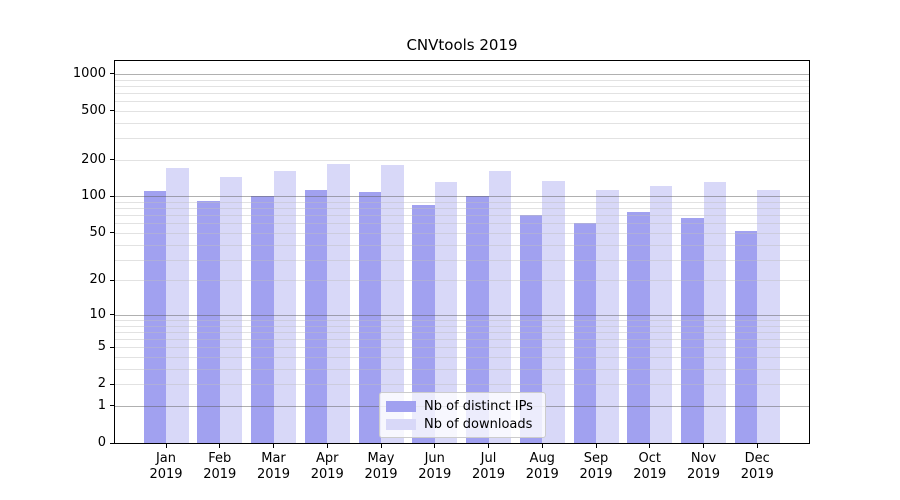 This screenshot has width=900, height=500. Describe the element at coordinates (177, 305) in the screenshot. I see `bar-downloads-jan` at that location.